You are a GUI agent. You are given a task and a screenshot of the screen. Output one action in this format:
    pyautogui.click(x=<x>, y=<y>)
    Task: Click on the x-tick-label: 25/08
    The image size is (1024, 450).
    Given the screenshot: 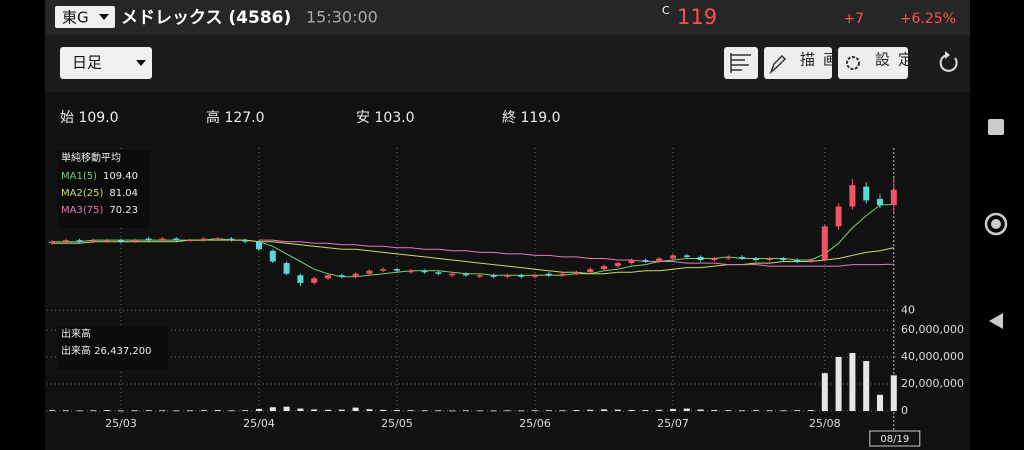 What is the action you would take?
    pyautogui.click(x=825, y=423)
    